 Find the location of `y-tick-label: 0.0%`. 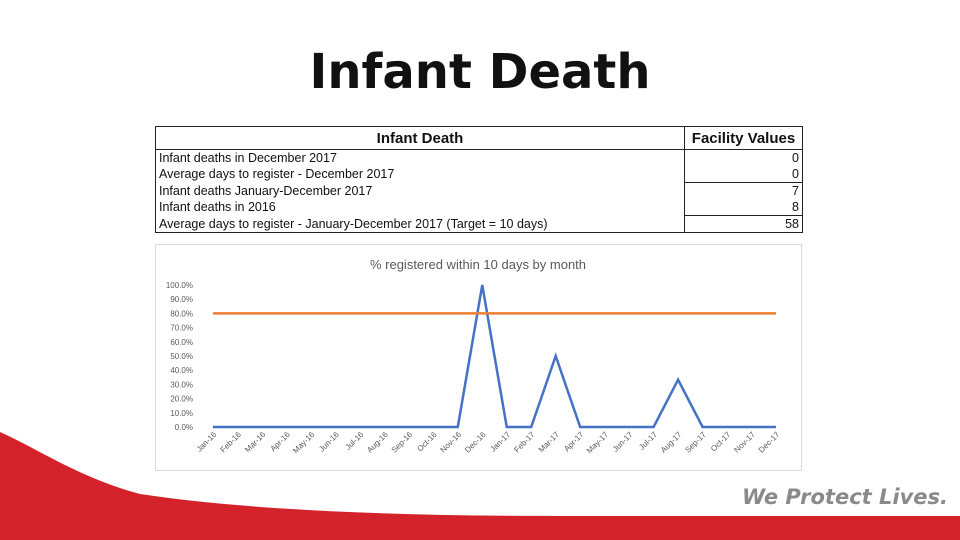

y-tick-label: 0.0% is located at coordinates (184, 427).